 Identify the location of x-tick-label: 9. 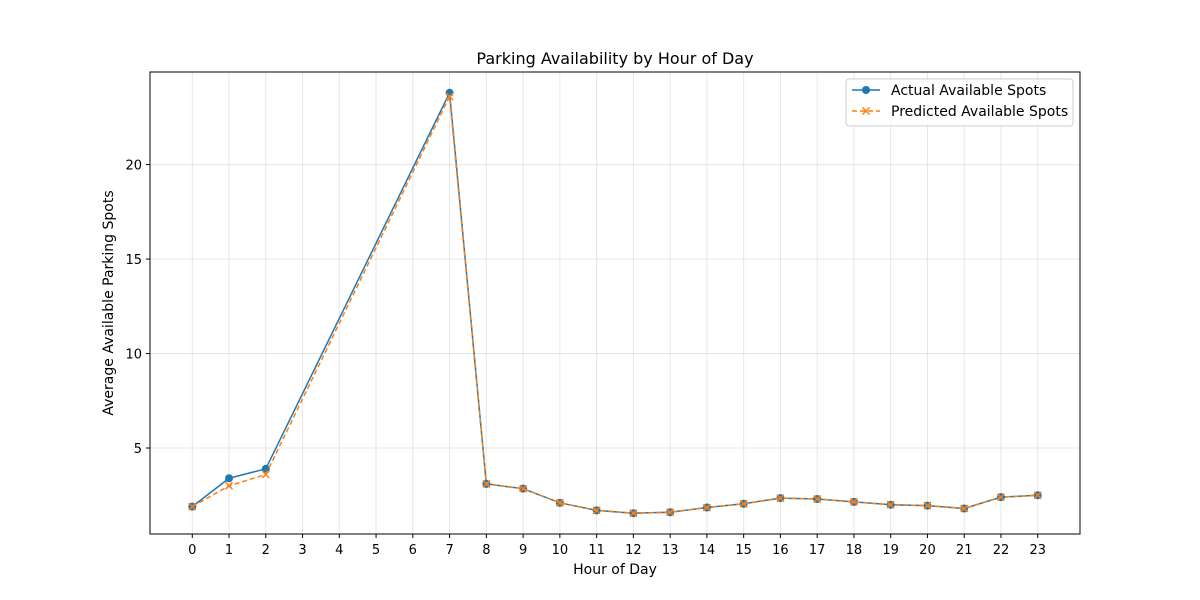
(523, 550).